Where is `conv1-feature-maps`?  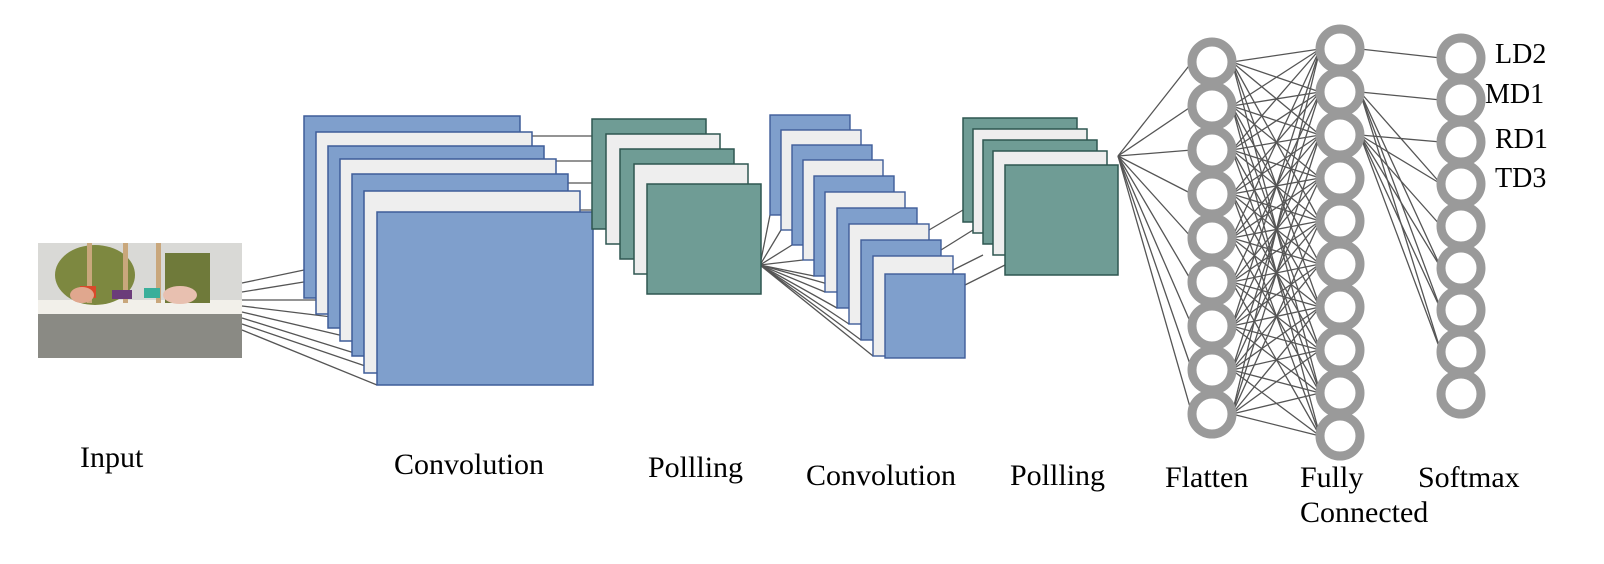
conv1-feature-maps is located at coordinates (448, 250).